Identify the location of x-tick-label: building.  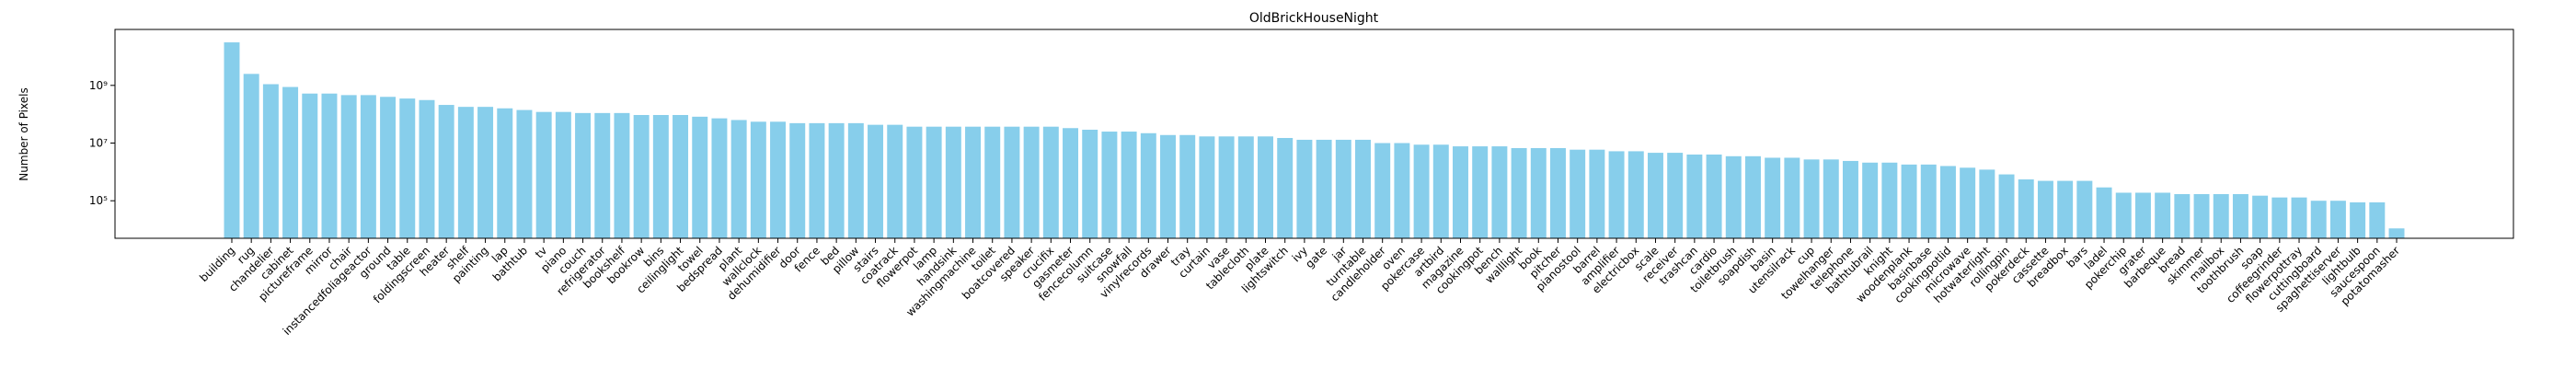
(217, 264).